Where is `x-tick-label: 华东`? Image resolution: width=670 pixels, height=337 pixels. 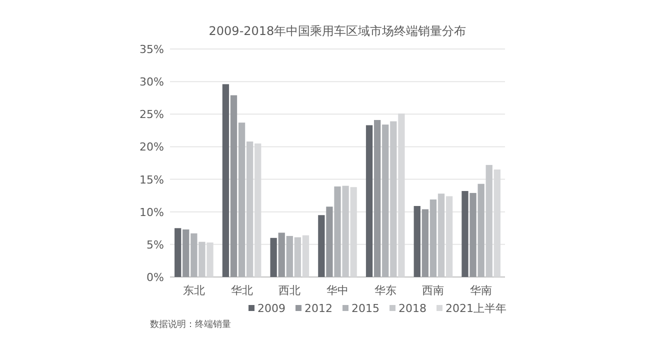
x-tick-label: 华东 is located at coordinates (385, 290).